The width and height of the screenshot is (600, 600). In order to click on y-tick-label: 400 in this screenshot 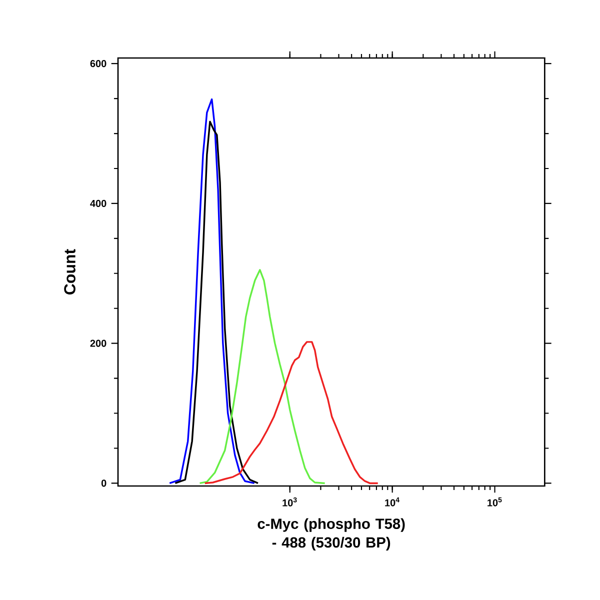, I will do `click(98, 204)`.